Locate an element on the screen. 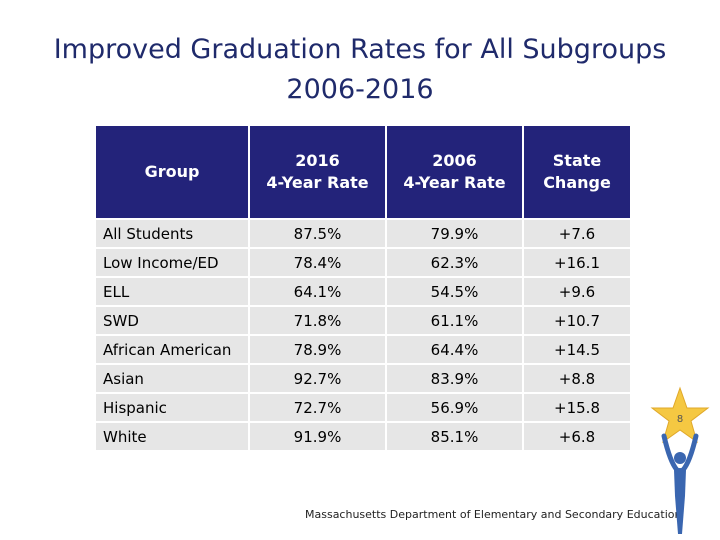 This screenshot has height=540, width=720. cell-group: White is located at coordinates (172, 435).